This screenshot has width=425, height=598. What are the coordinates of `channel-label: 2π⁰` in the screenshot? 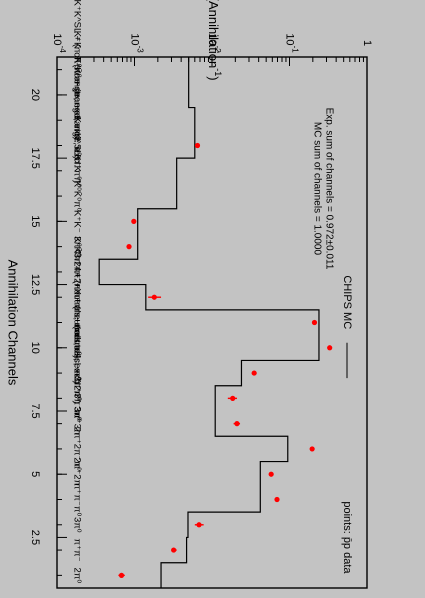 It's located at (76, 576).